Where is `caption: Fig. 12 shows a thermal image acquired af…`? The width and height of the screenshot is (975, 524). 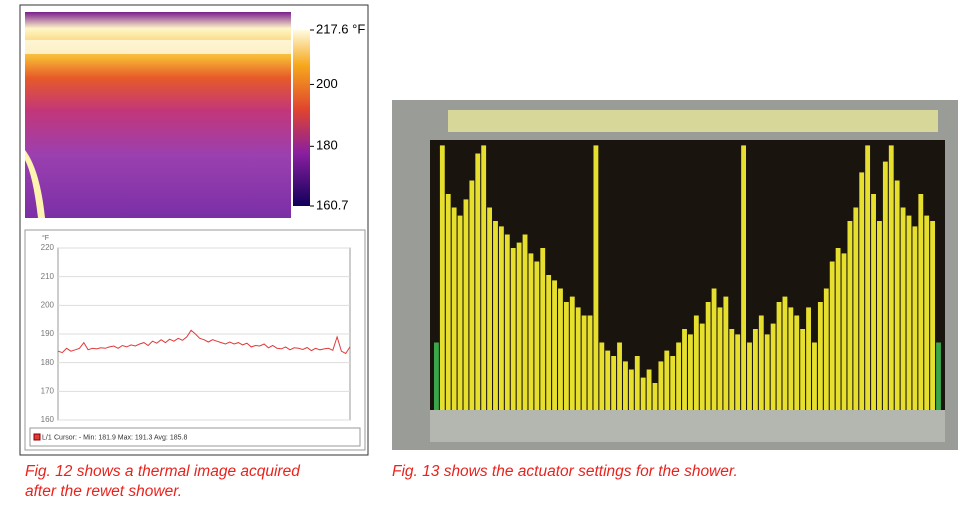 caption: Fig. 12 shows a thermal image acquired af… is located at coordinates (163, 481).